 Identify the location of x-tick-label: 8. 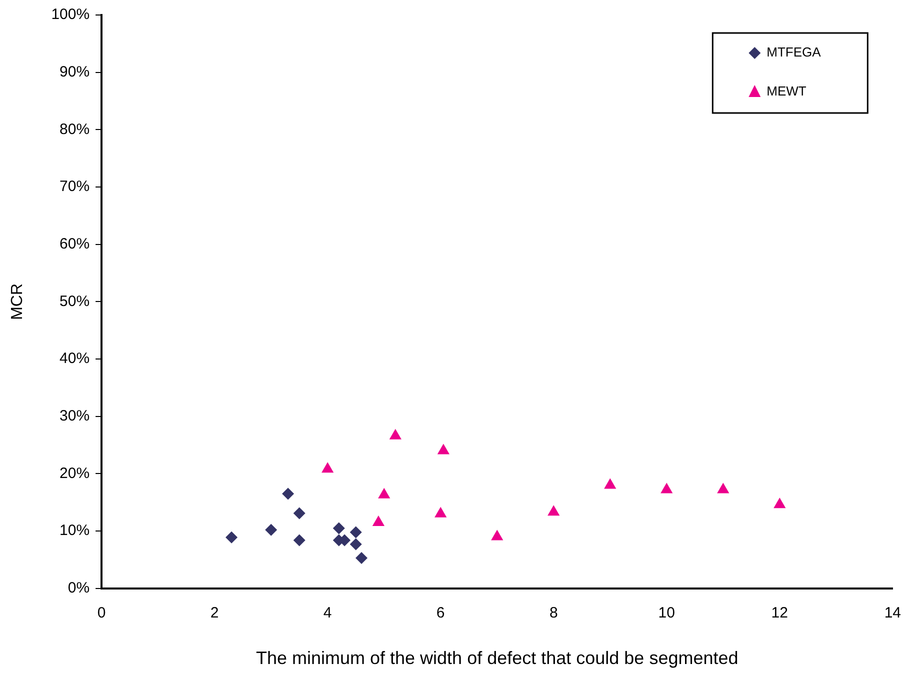
(553, 613).